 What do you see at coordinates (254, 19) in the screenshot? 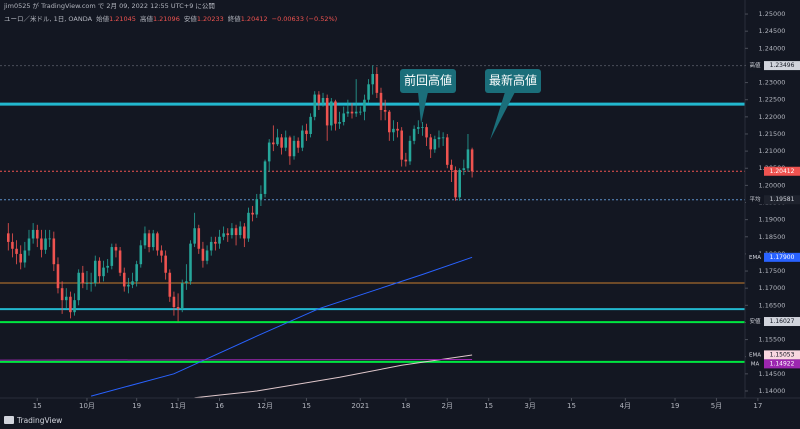
I see `ohlc-value: 1.20412` at bounding box center [254, 19].